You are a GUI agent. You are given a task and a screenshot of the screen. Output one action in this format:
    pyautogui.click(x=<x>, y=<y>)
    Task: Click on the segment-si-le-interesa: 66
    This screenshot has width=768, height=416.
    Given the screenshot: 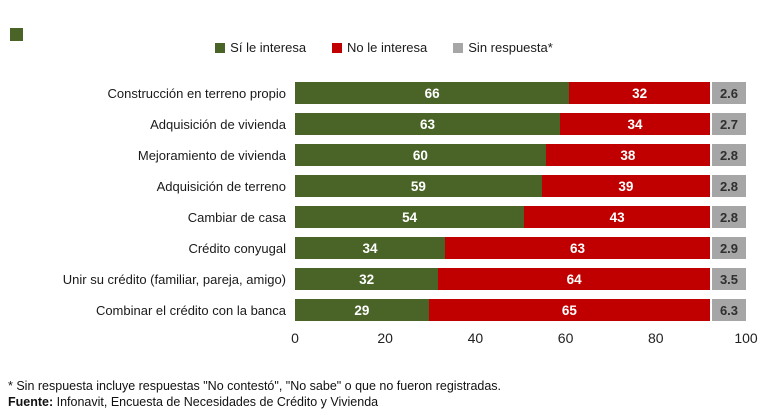 What is the action you would take?
    pyautogui.click(x=432, y=93)
    